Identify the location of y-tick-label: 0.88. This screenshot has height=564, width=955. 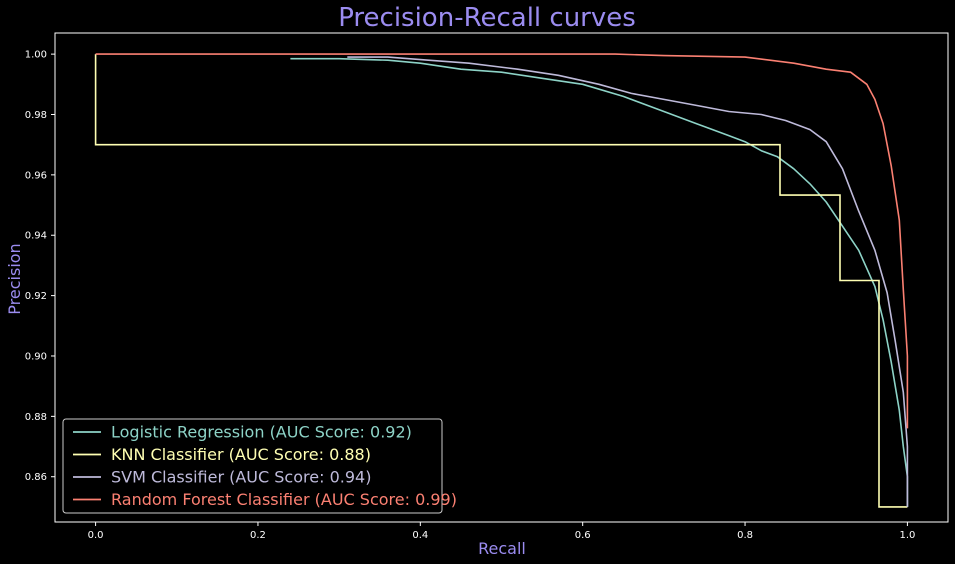
(36, 417).